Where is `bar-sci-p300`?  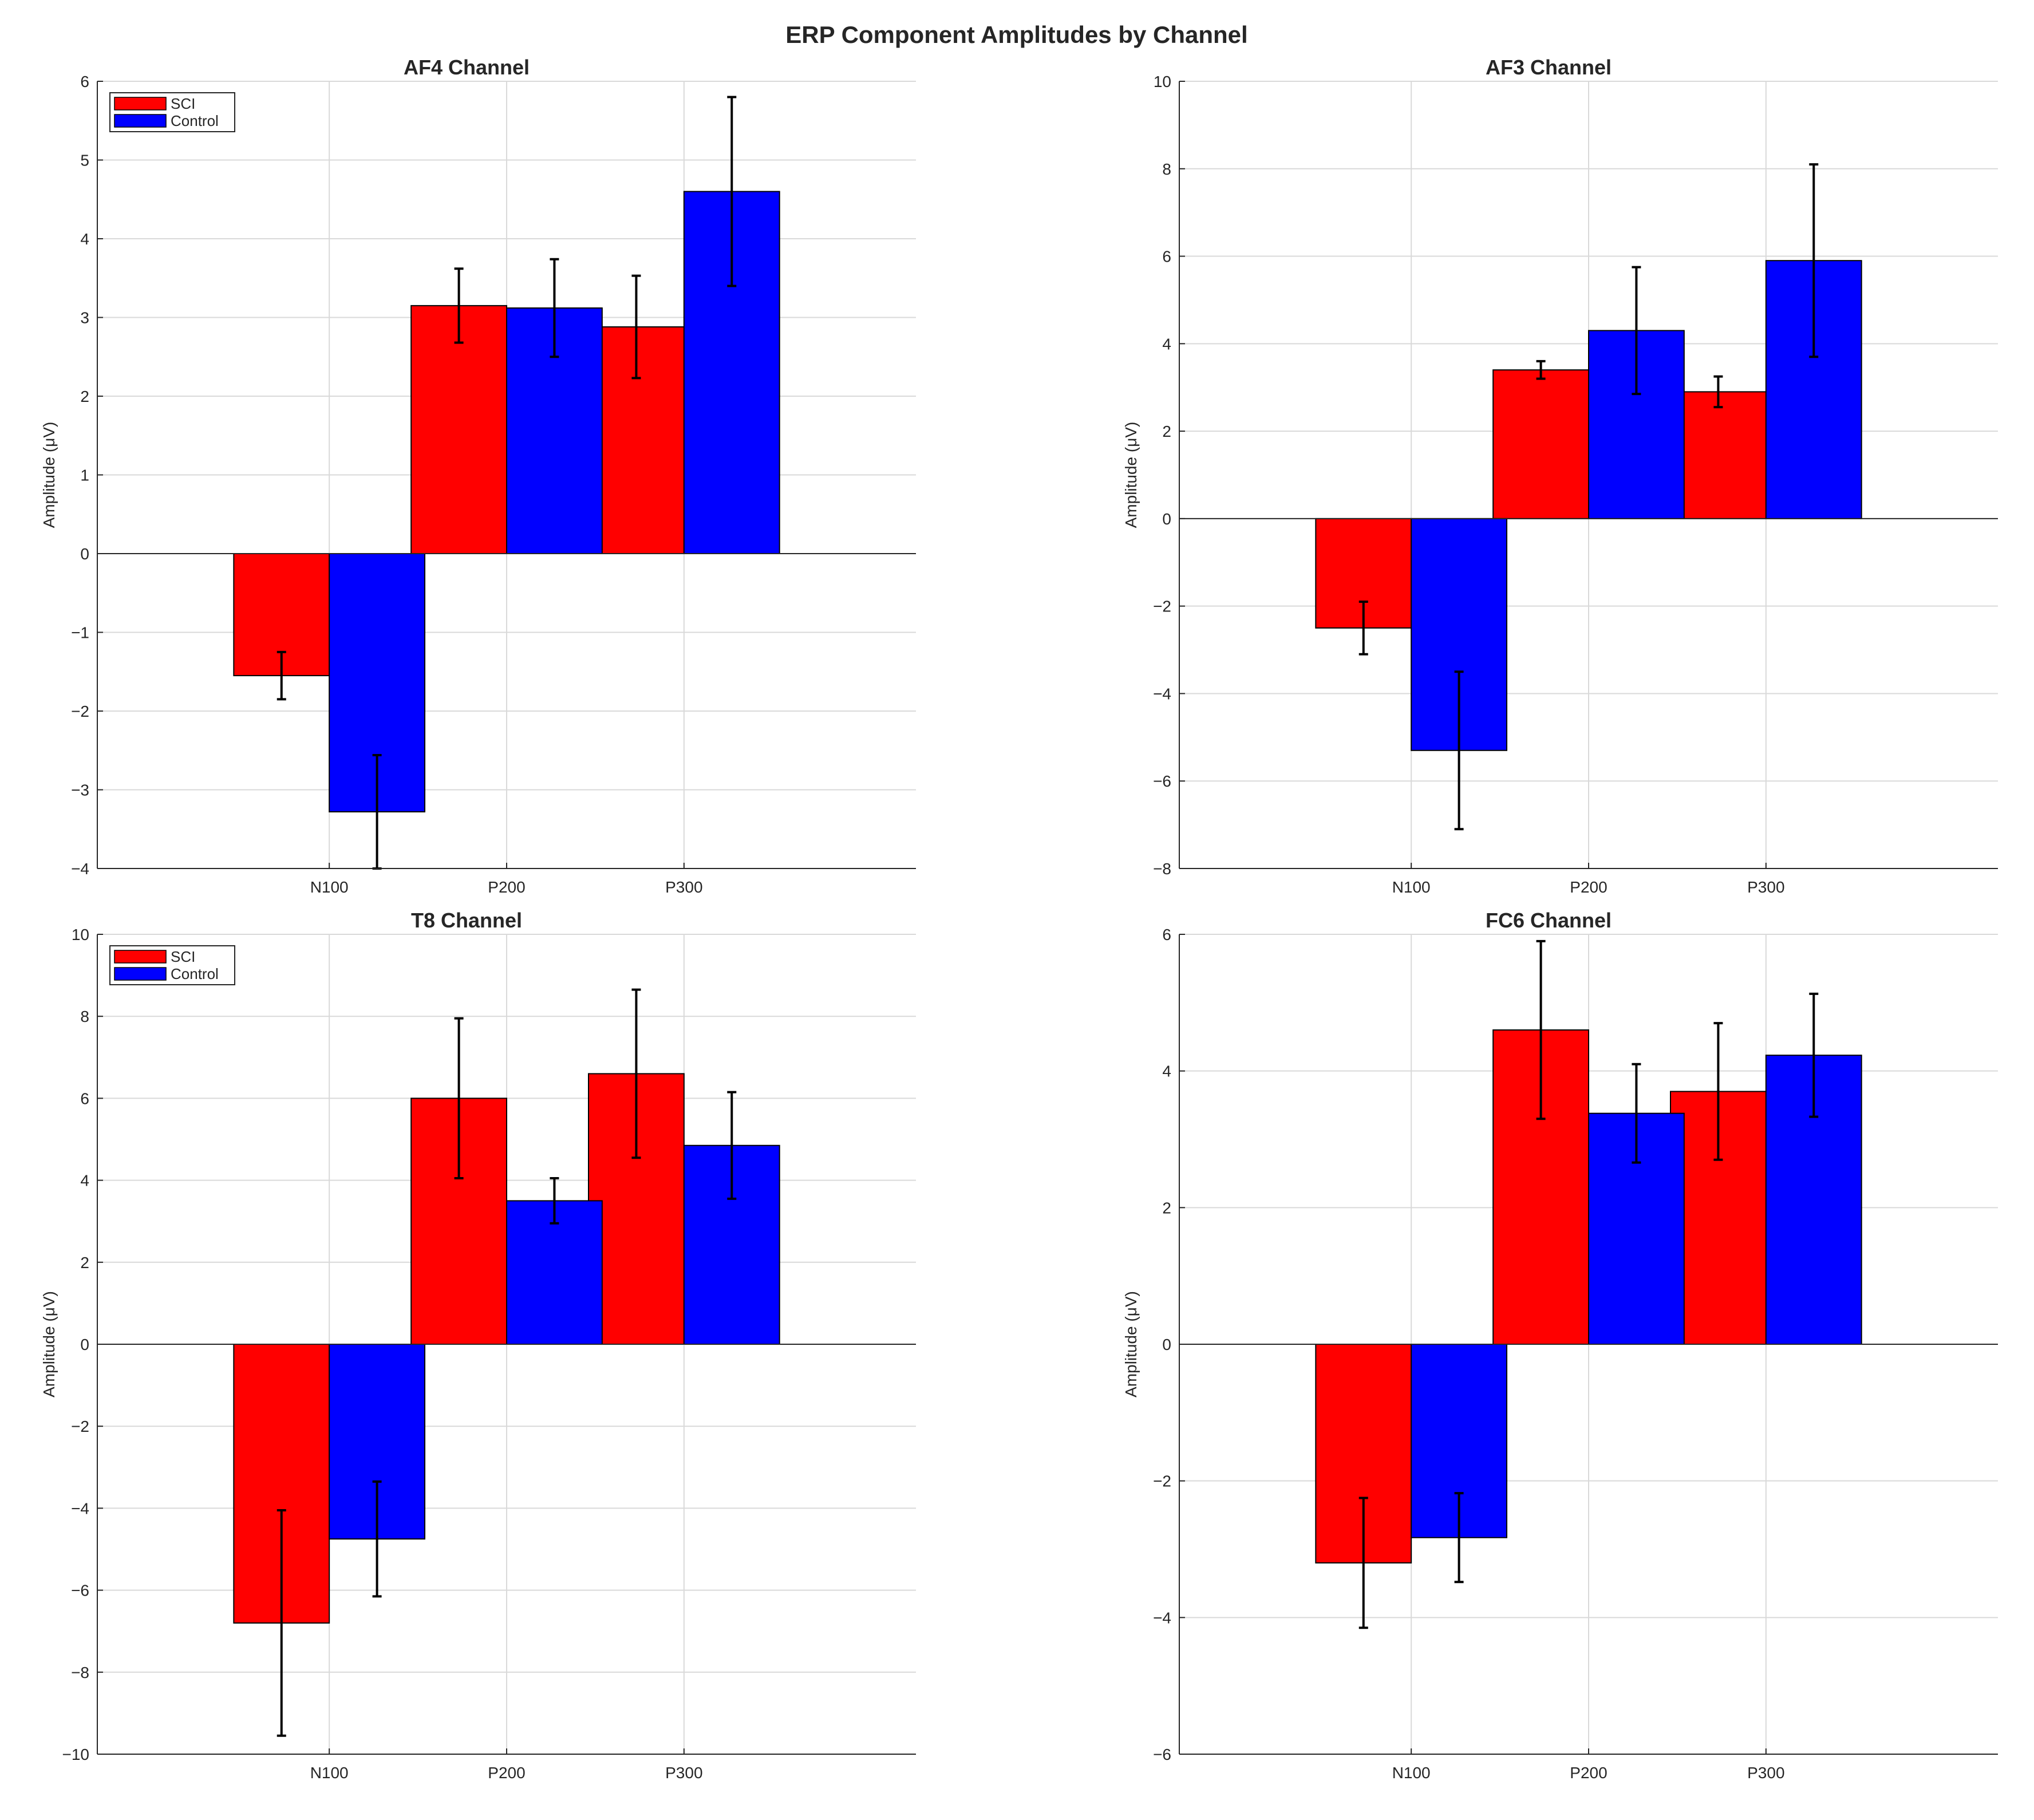 bar-sci-p300 is located at coordinates (1718, 455).